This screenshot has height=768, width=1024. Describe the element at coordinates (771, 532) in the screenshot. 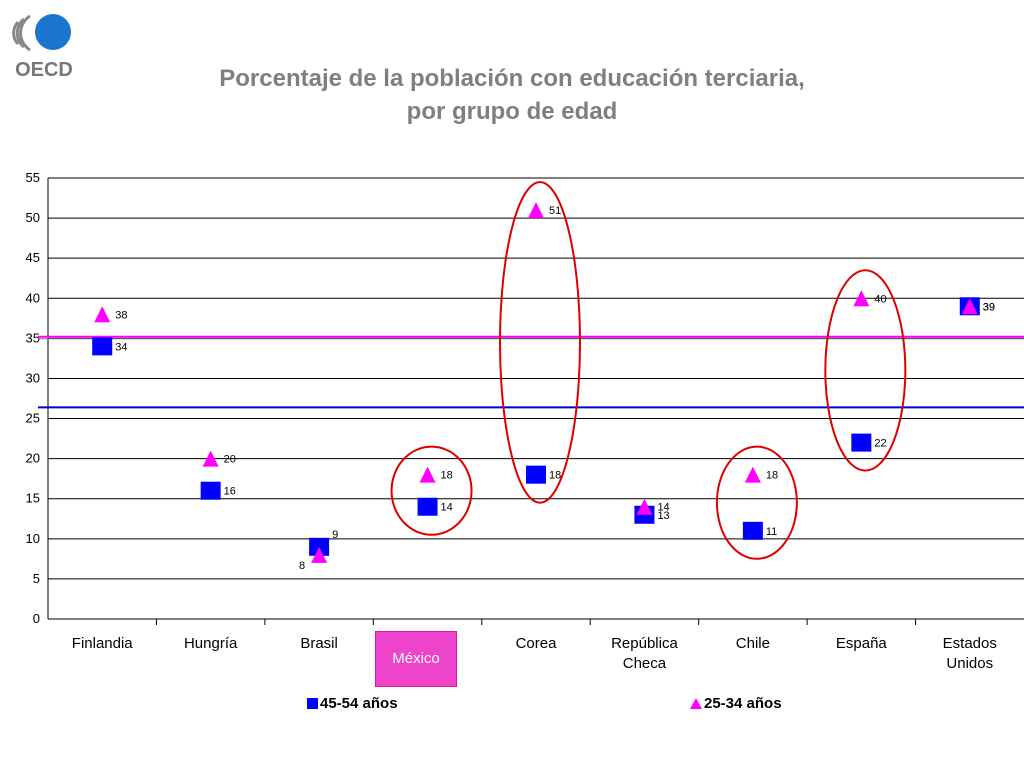

I see `data-label-45-54: 11` at that location.